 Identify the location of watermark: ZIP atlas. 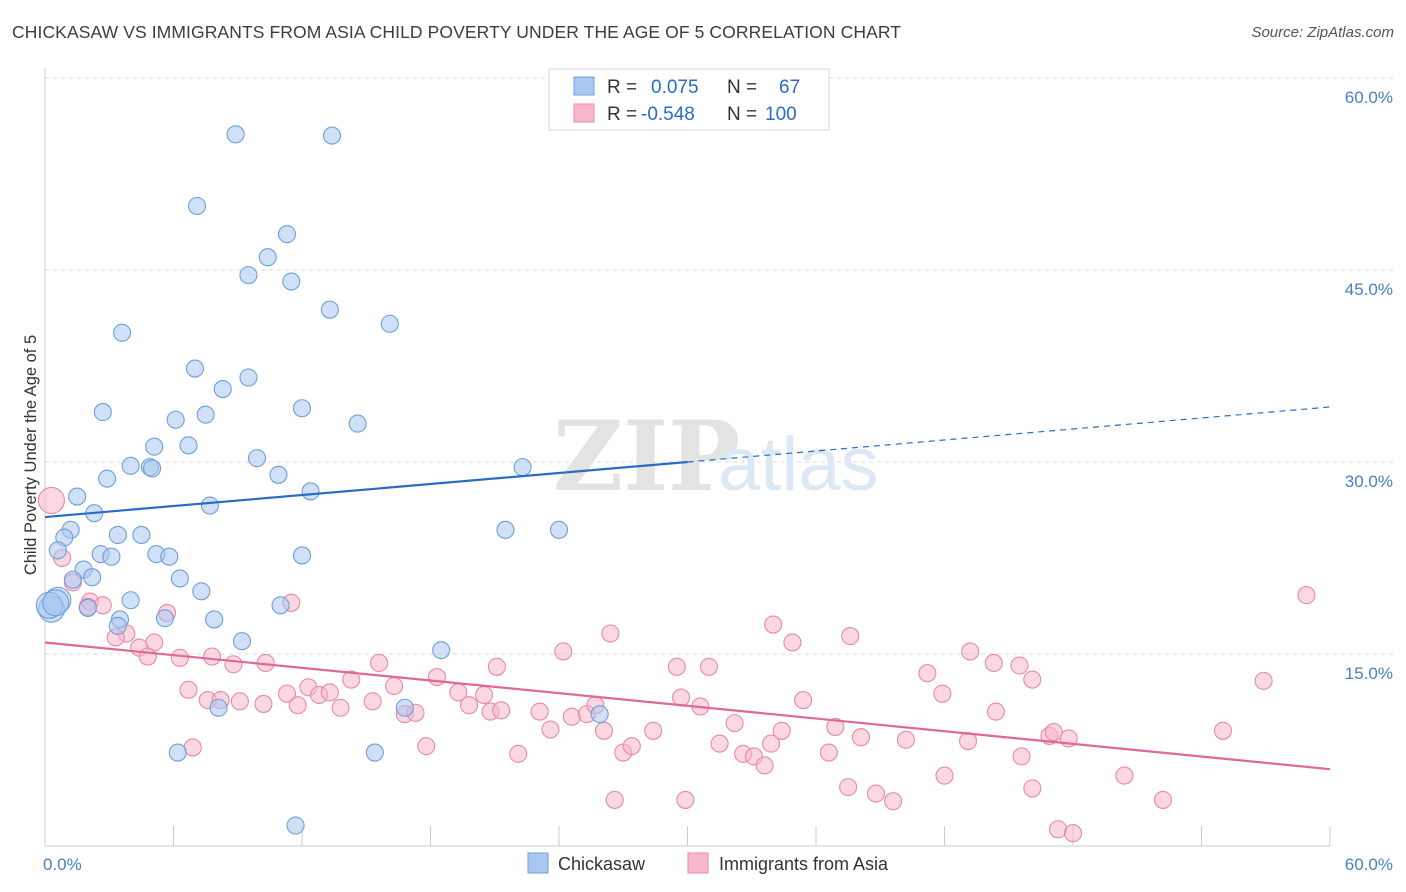
(716, 456).